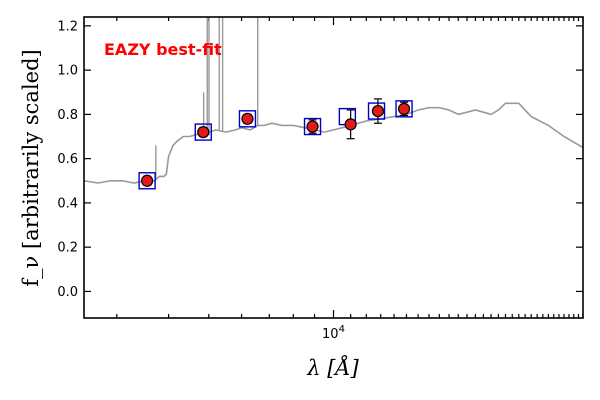 Image resolution: width=600 pixels, height=400 pixels. I want to click on y-tick-label: 0.2, so click(67, 248).